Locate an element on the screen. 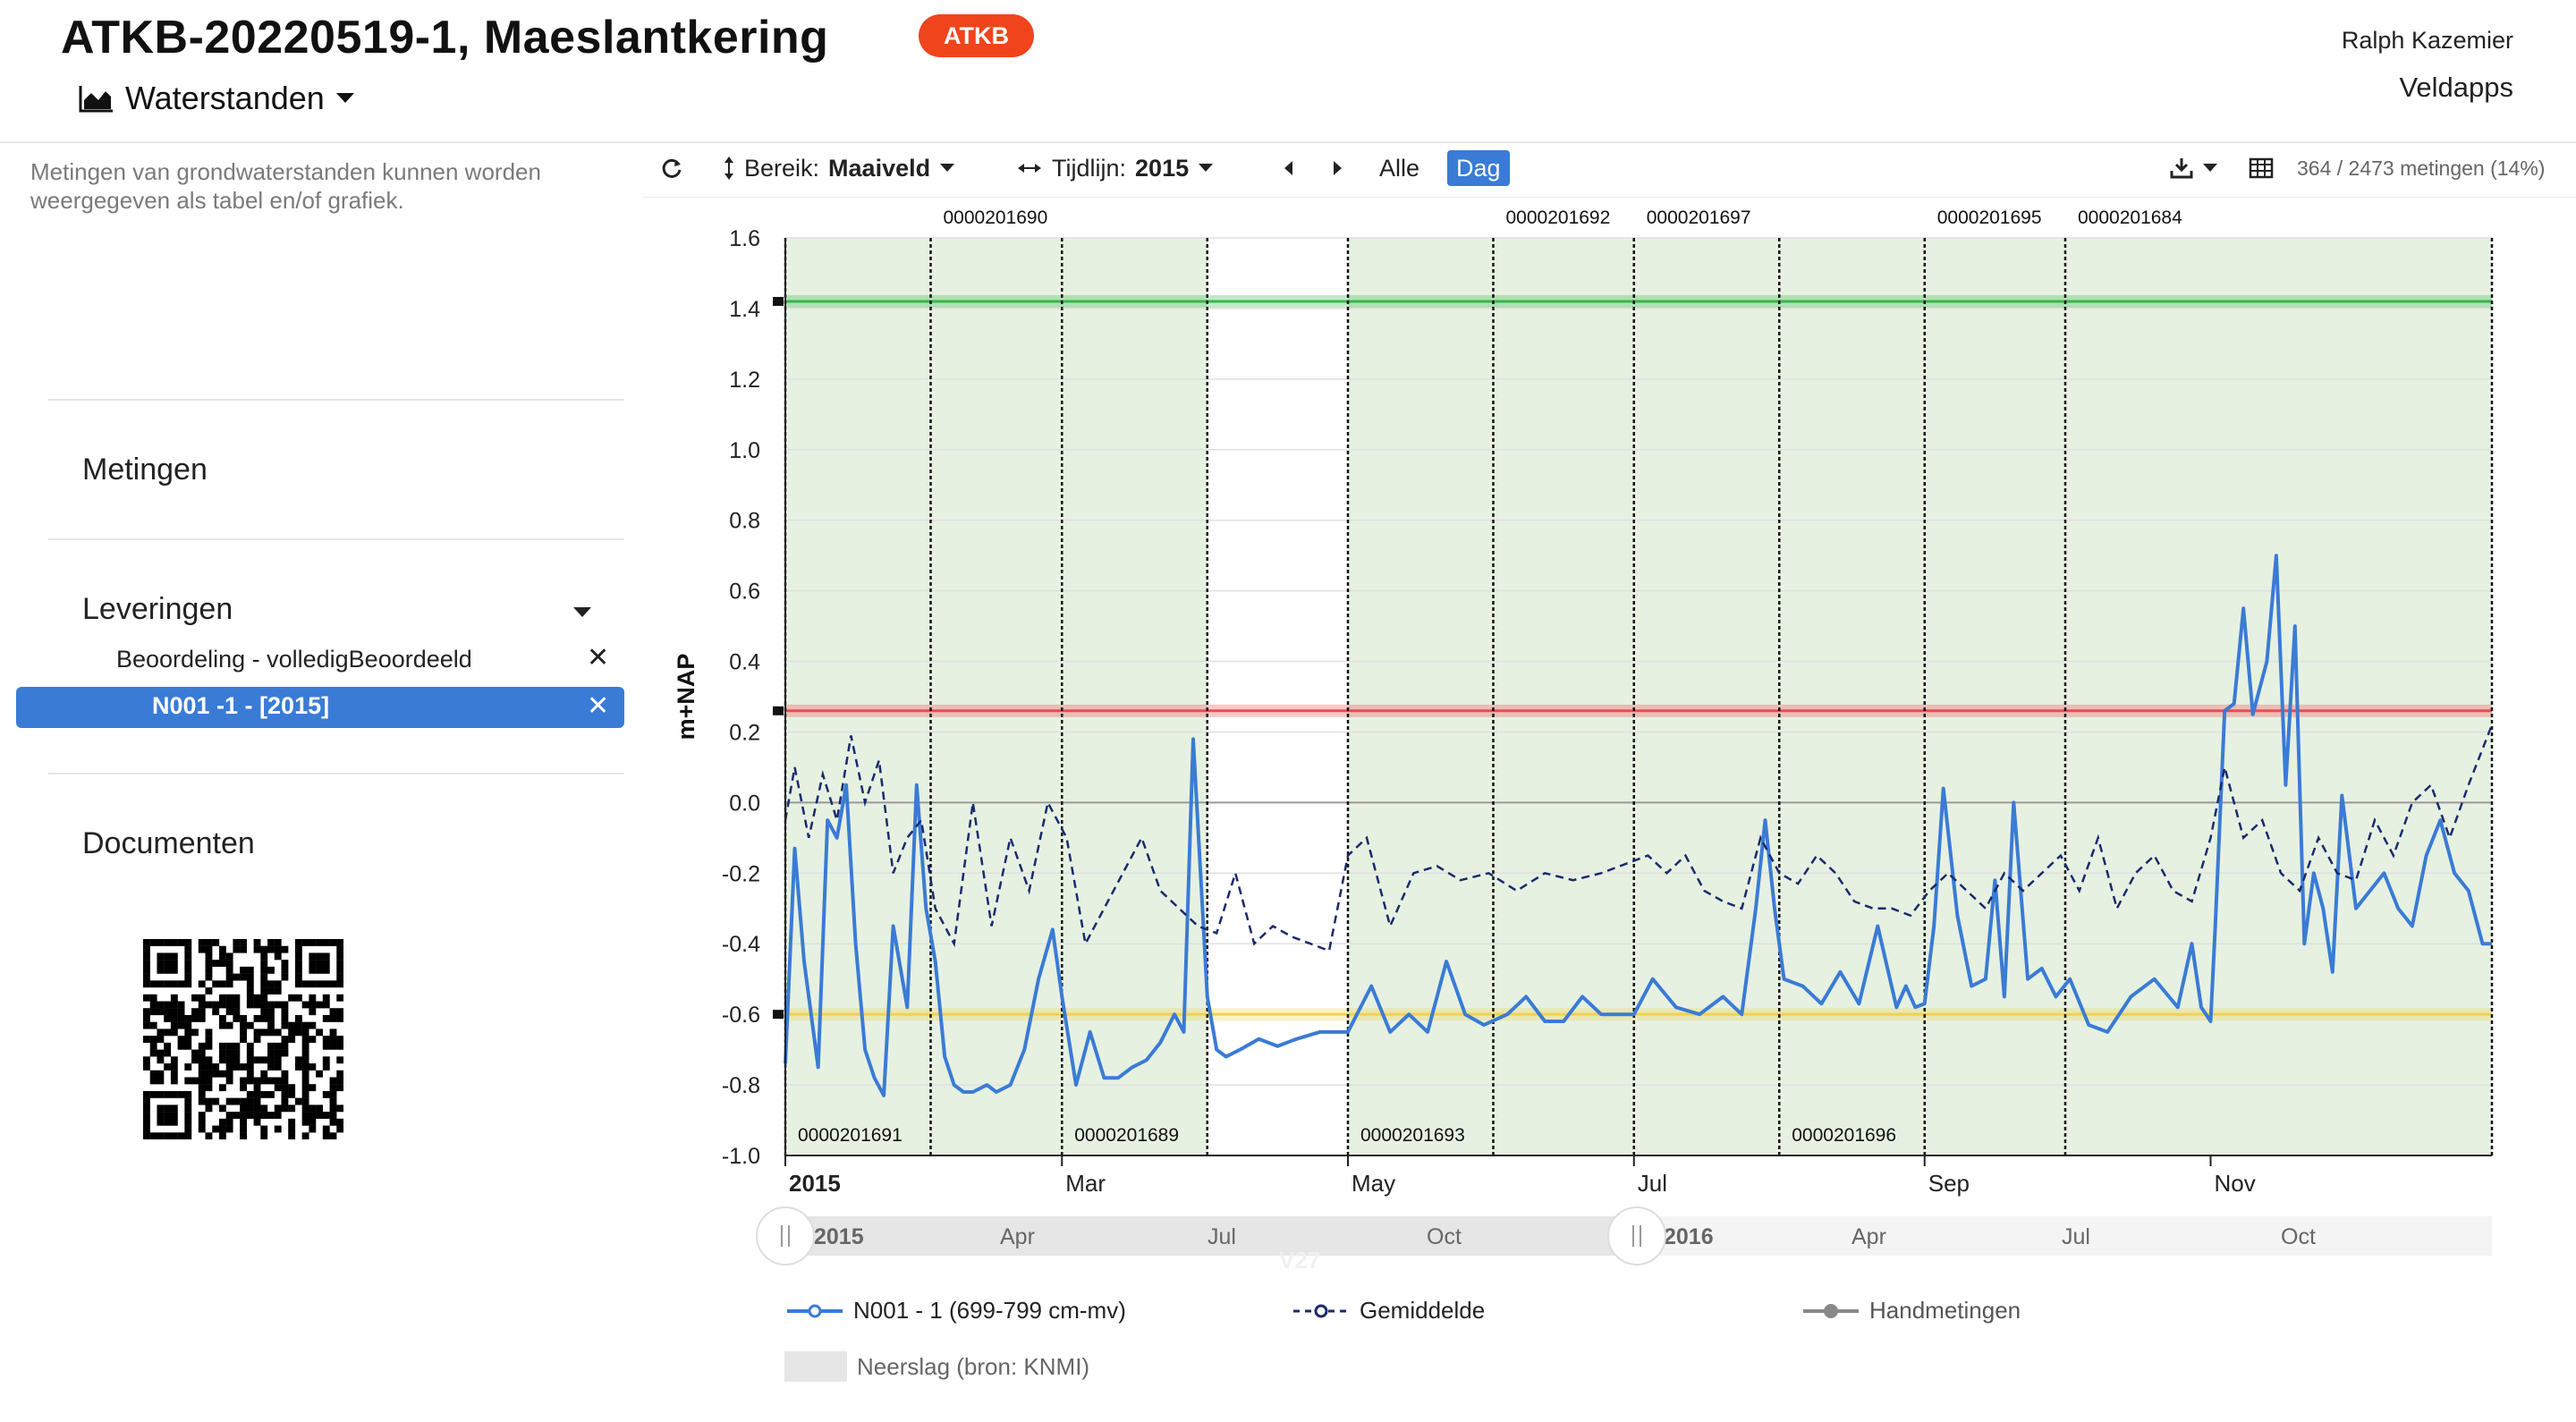 The image size is (2576, 1422). y-tick-label: 1.6 is located at coordinates (744, 238).